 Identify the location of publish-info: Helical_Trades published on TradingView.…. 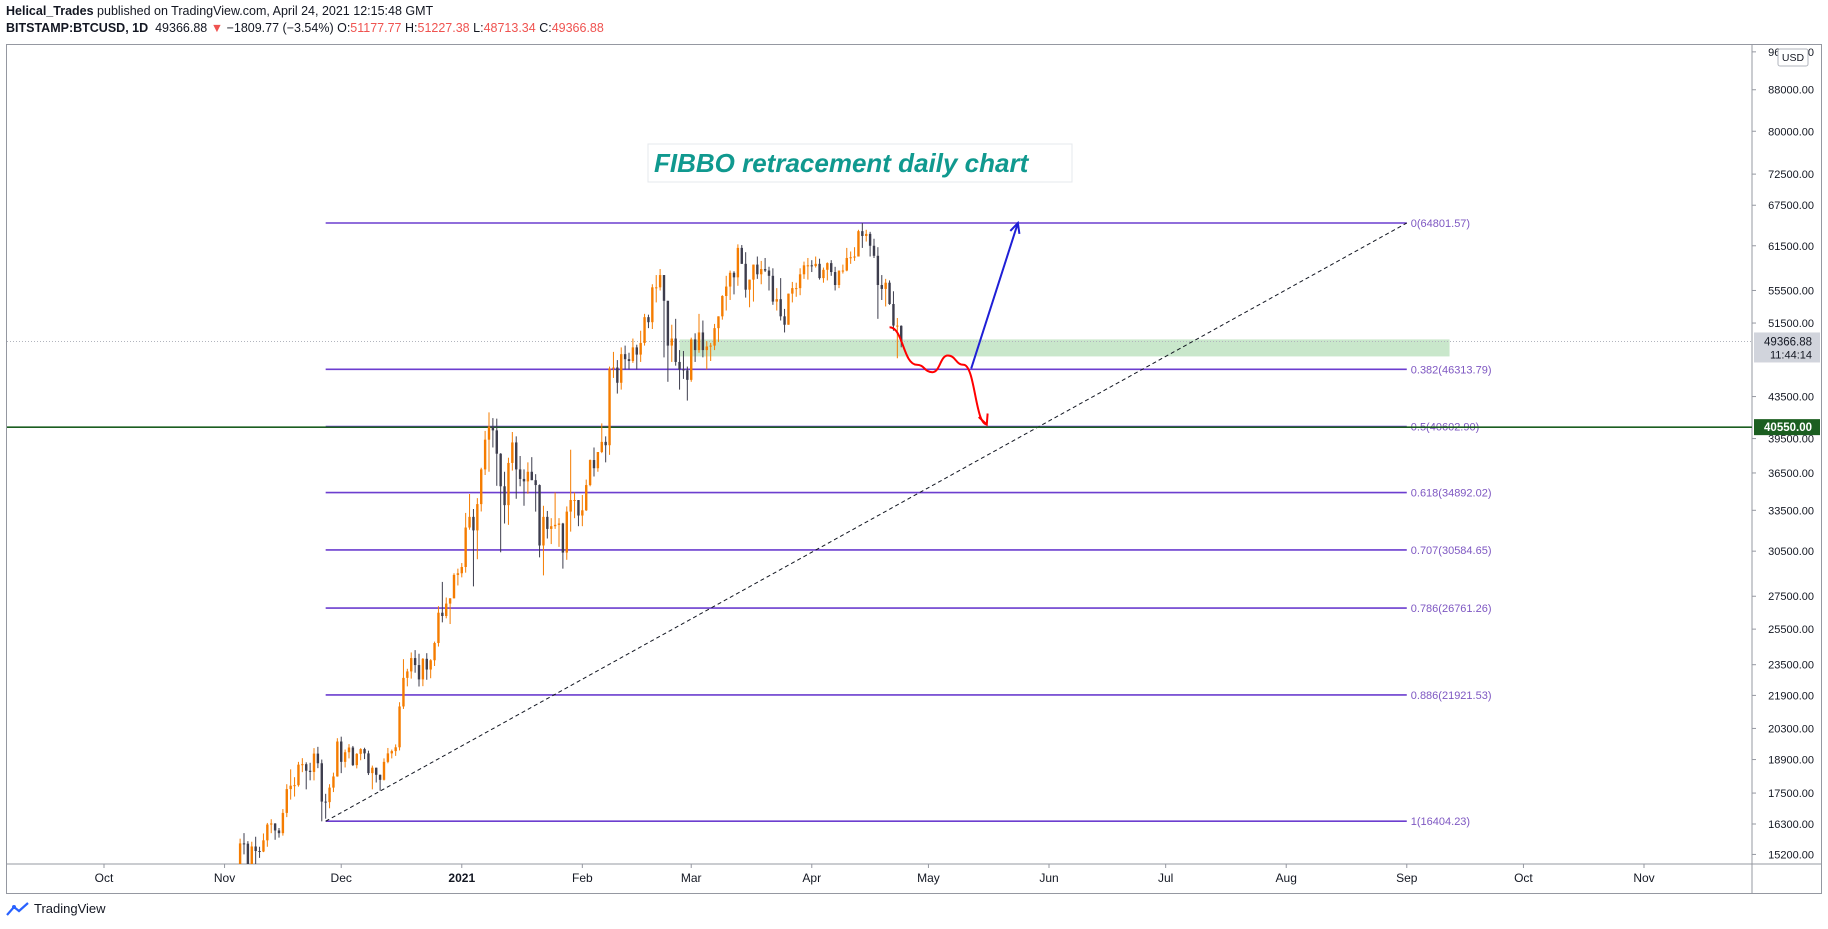
(219, 11).